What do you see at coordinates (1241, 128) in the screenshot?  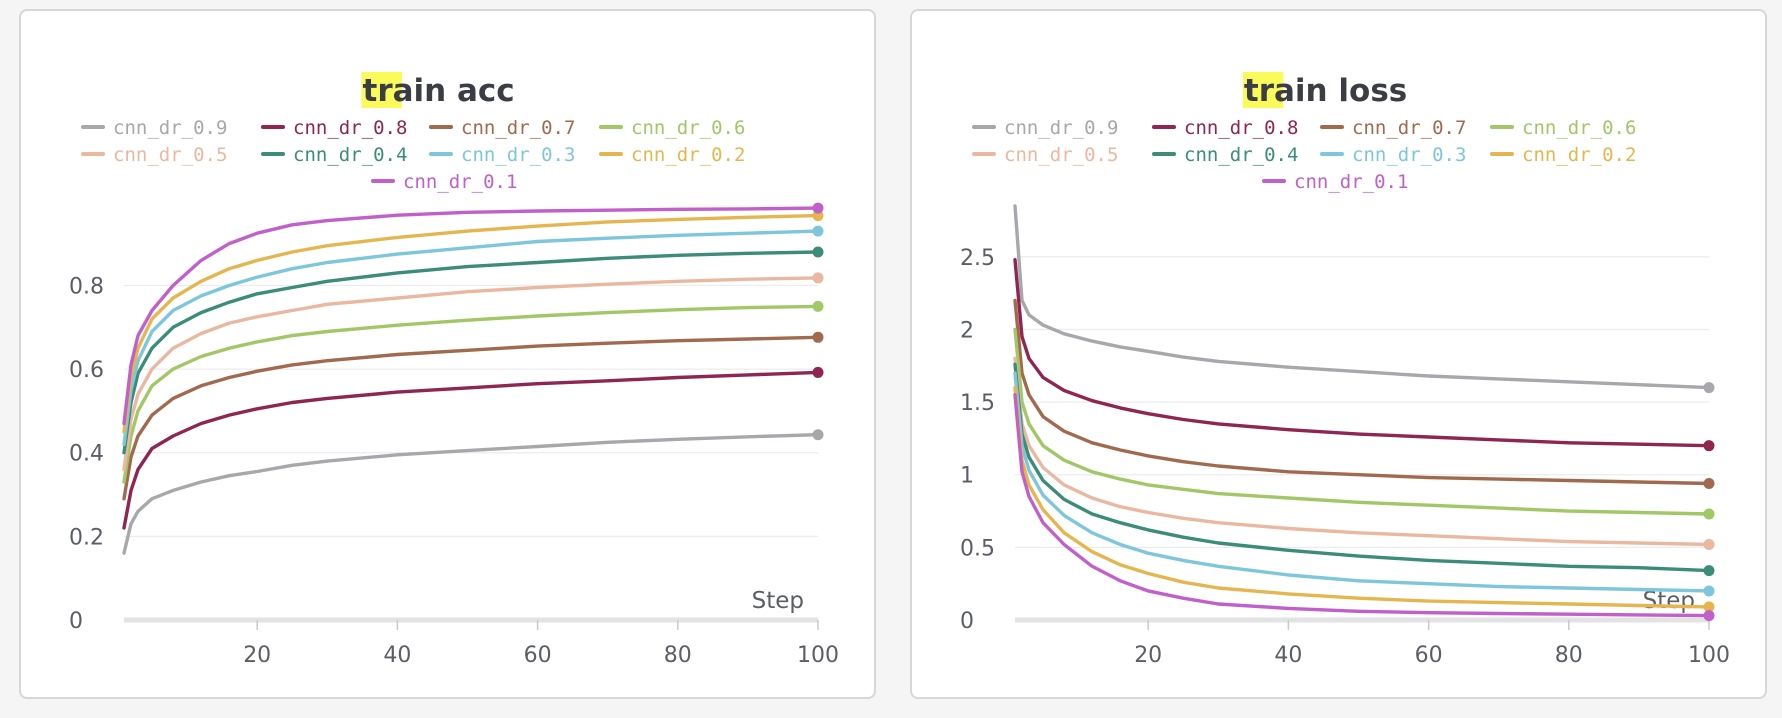 I see `legend-label: cnn_dr_0.8` at bounding box center [1241, 128].